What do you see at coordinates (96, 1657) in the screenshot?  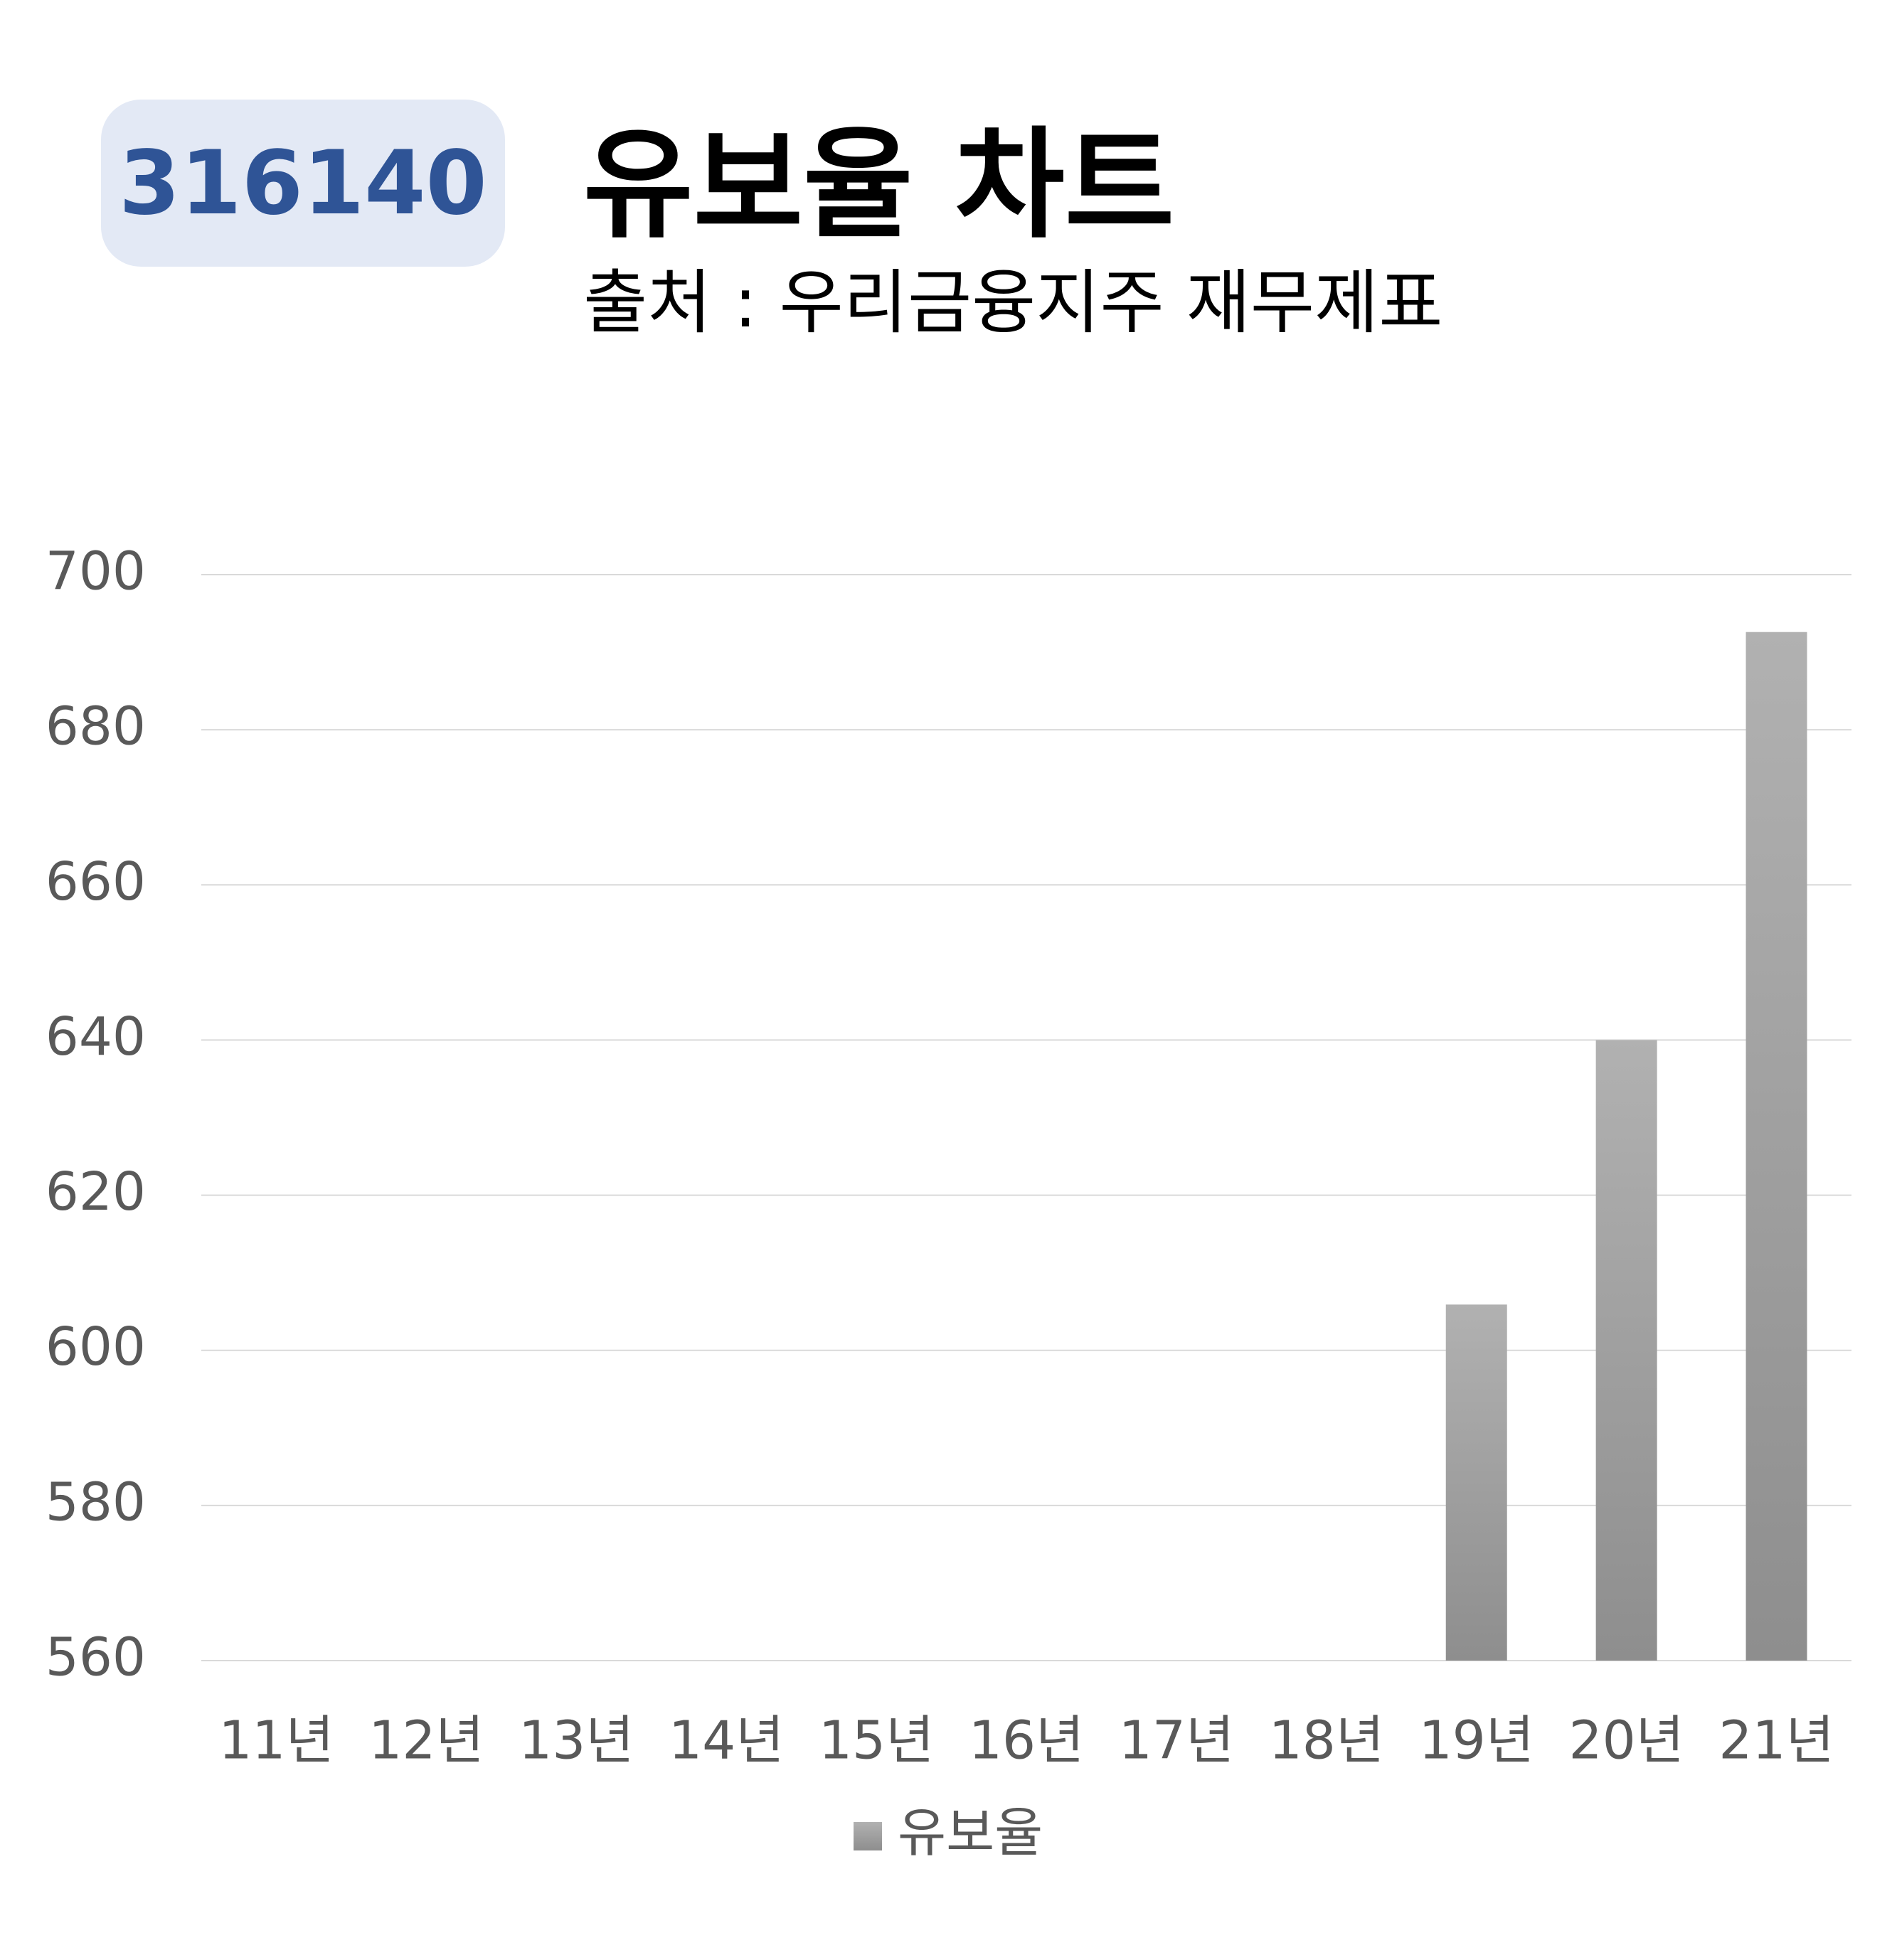 I see `y-tick-label: 560` at bounding box center [96, 1657].